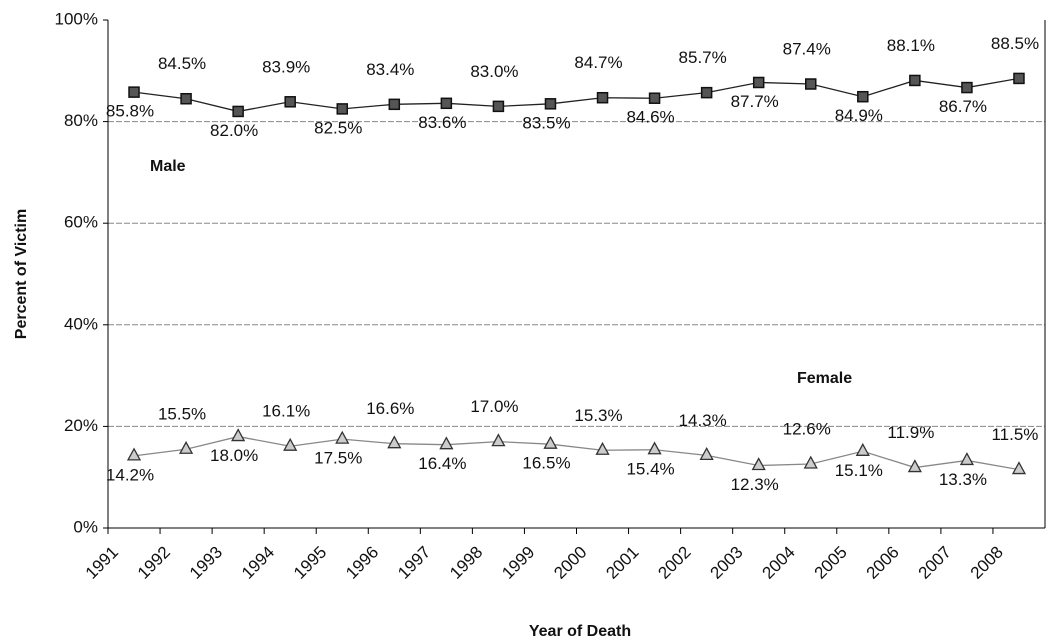  I want to click on y-axis-label: Percent of Victim, so click(21, 274).